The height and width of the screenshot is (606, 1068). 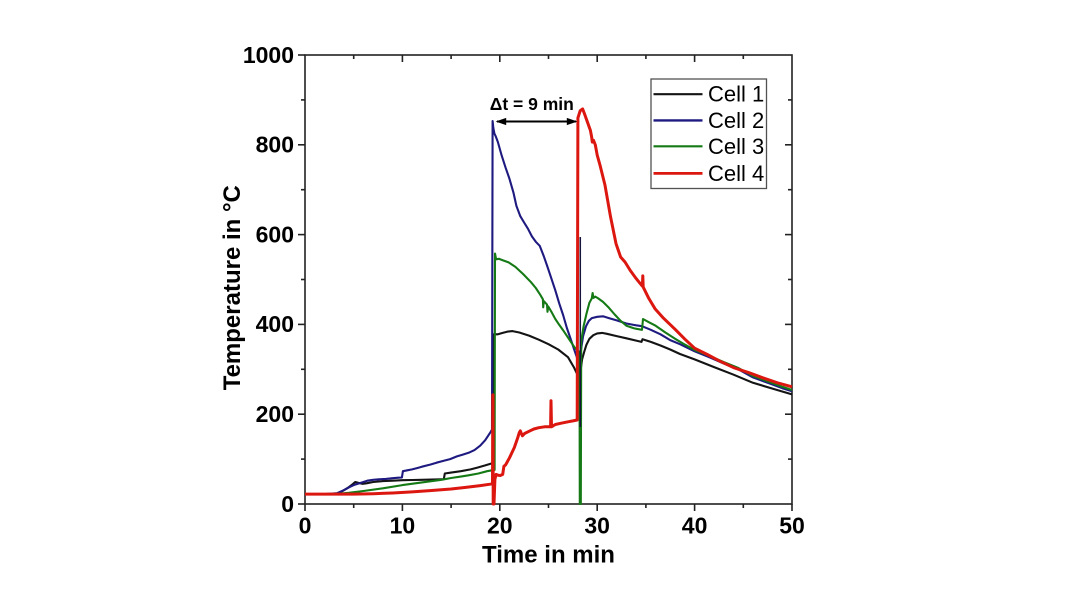 I want to click on svg-text: 800, so click(x=275, y=145).